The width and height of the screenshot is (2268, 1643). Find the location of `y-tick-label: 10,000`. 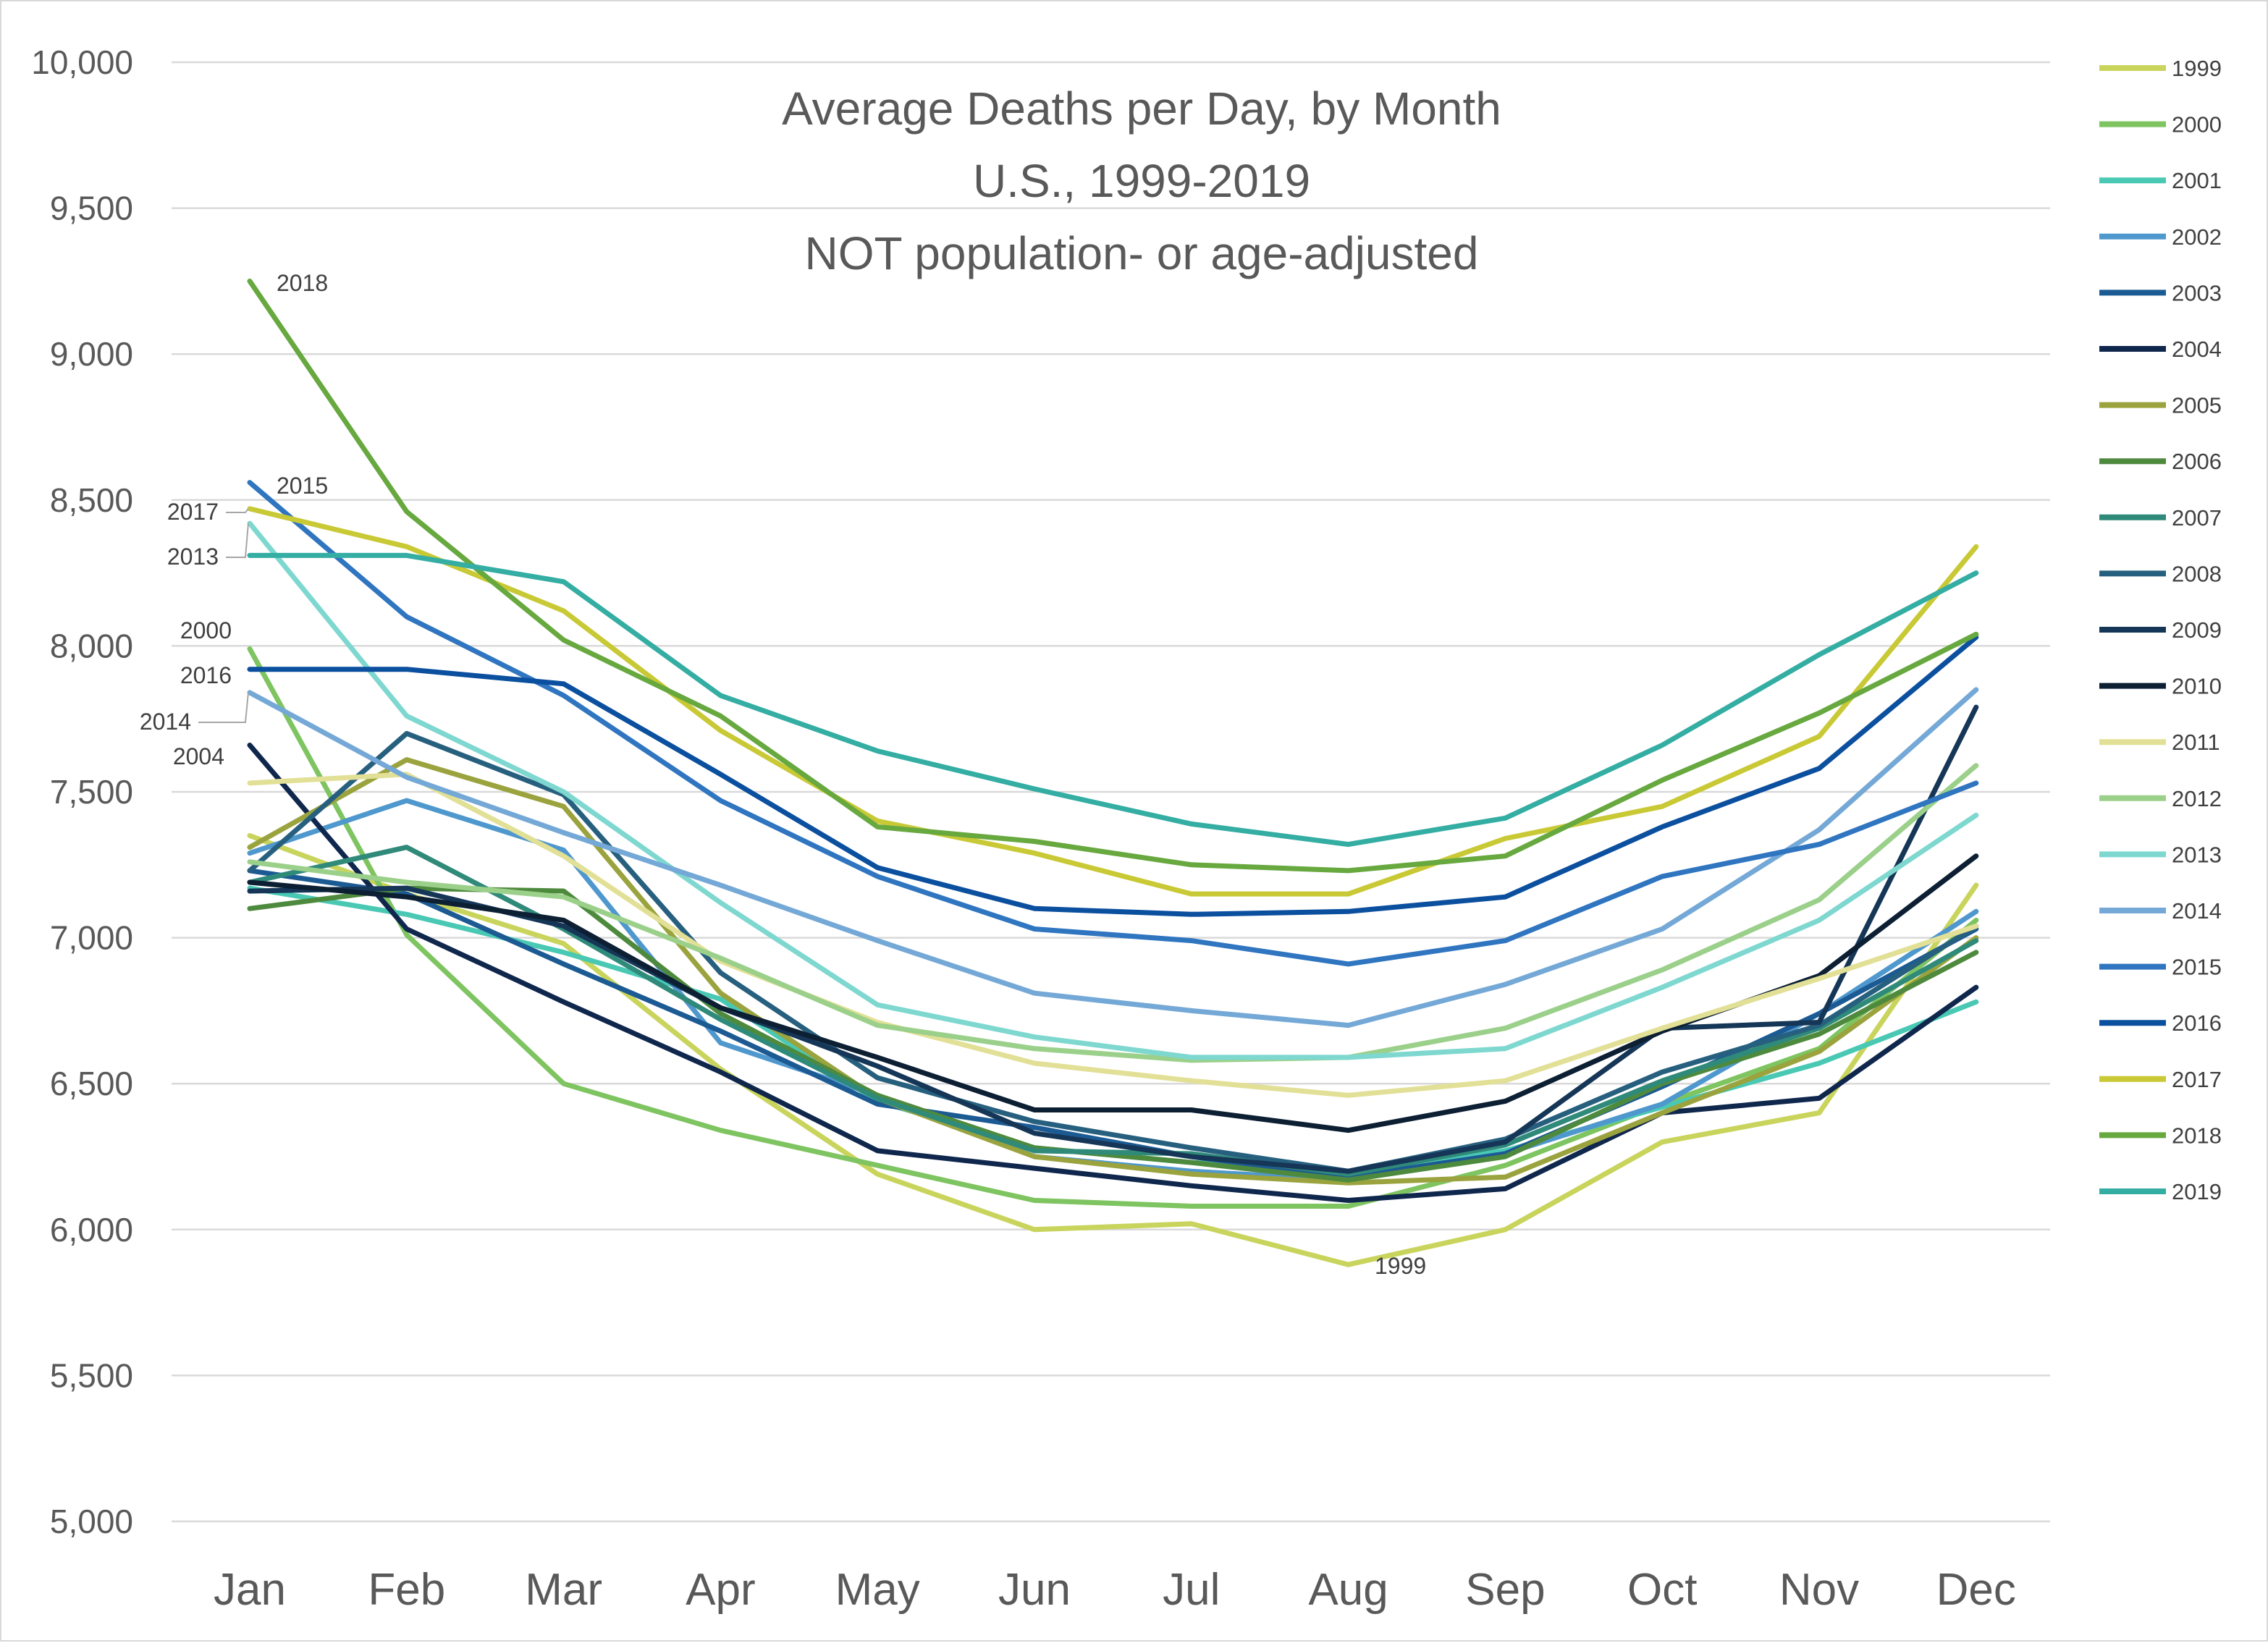

y-tick-label: 10,000 is located at coordinates (82, 62).